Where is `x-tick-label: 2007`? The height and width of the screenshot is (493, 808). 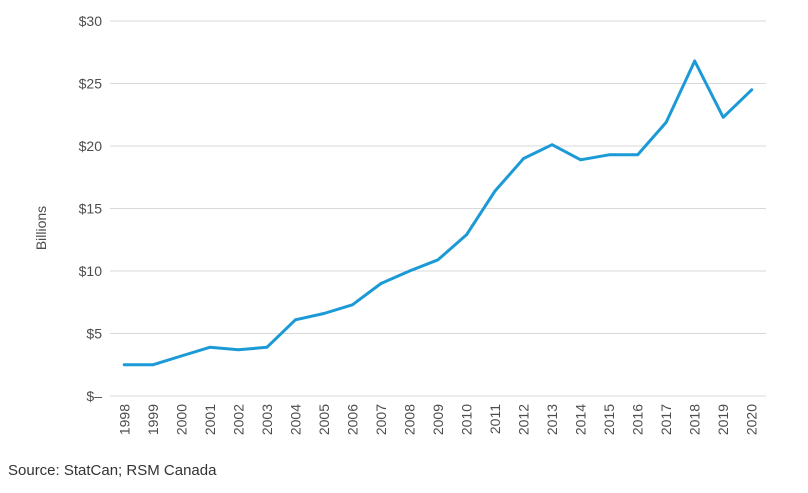
x-tick-label: 2007 is located at coordinates (381, 419).